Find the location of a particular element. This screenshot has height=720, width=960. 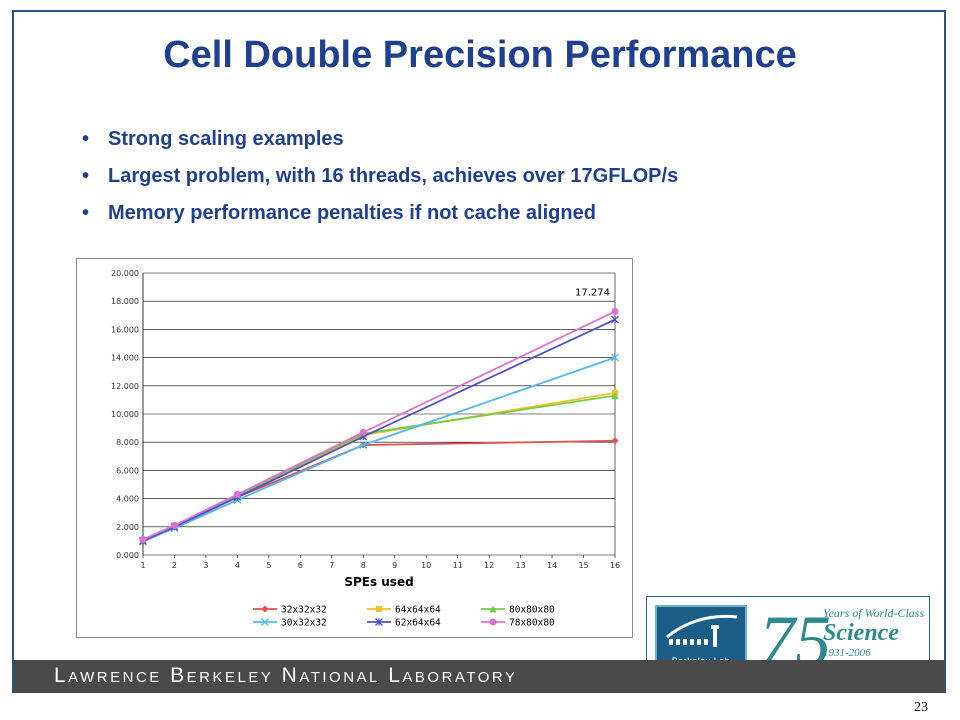

data-point-80x80x80 is located at coordinates (615, 396).